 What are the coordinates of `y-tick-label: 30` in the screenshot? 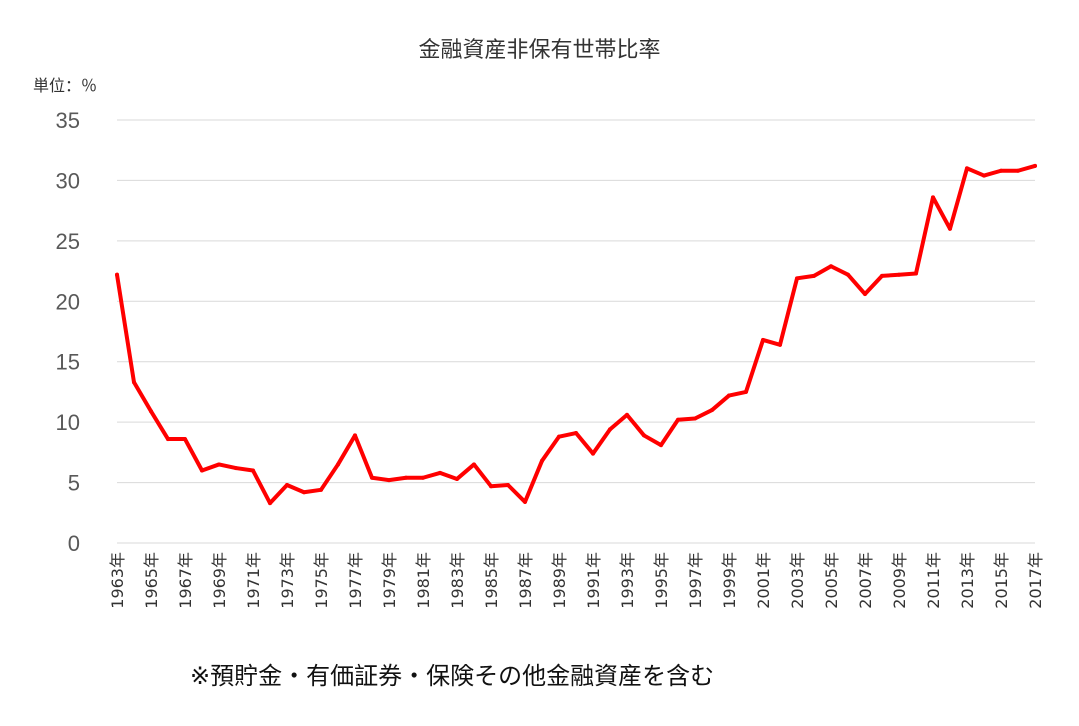 It's located at (68, 180).